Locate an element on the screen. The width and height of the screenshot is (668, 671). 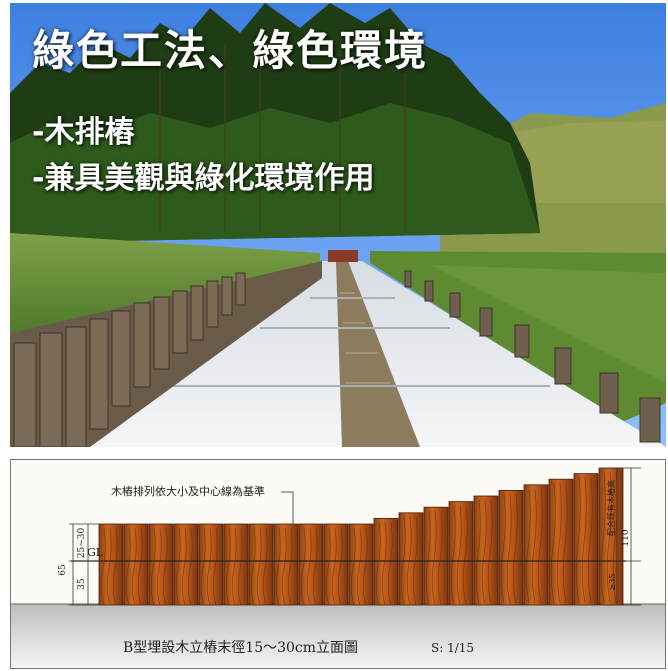
dim-110: 110 is located at coordinates (626, 537).